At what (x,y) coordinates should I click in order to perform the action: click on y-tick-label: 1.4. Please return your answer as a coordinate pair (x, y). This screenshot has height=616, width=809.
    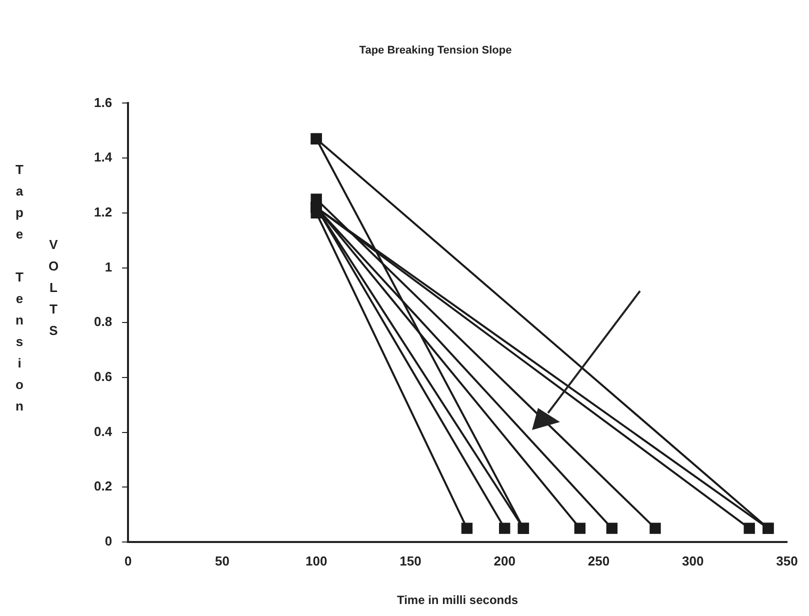
    Looking at the image, I should click on (103, 157).